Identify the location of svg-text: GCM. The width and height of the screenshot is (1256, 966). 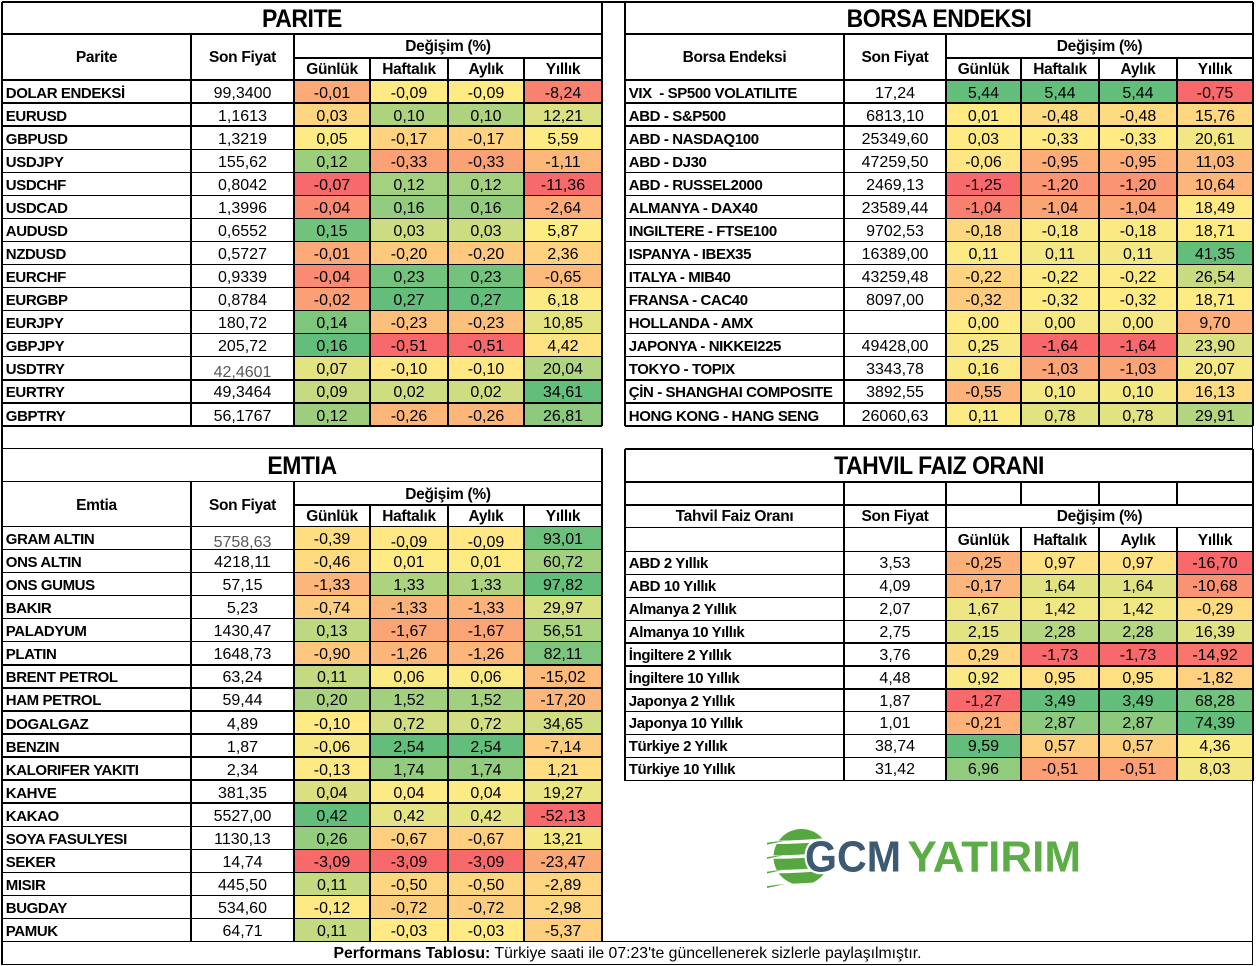
(853, 857).